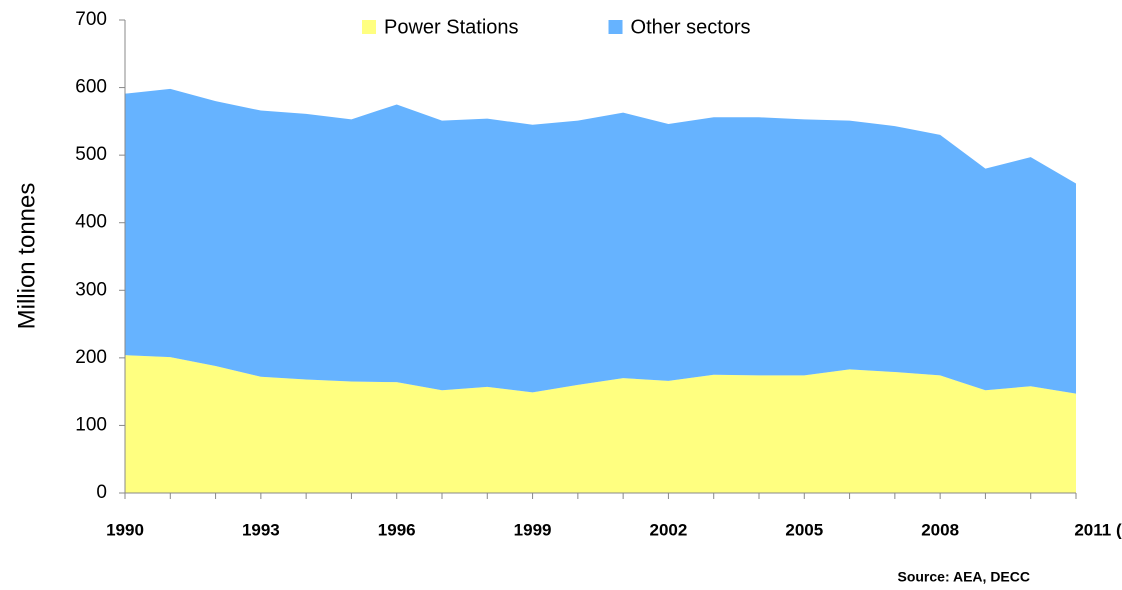 The width and height of the screenshot is (1122, 590). What do you see at coordinates (533, 529) in the screenshot?
I see `x-tick-label: 1999` at bounding box center [533, 529].